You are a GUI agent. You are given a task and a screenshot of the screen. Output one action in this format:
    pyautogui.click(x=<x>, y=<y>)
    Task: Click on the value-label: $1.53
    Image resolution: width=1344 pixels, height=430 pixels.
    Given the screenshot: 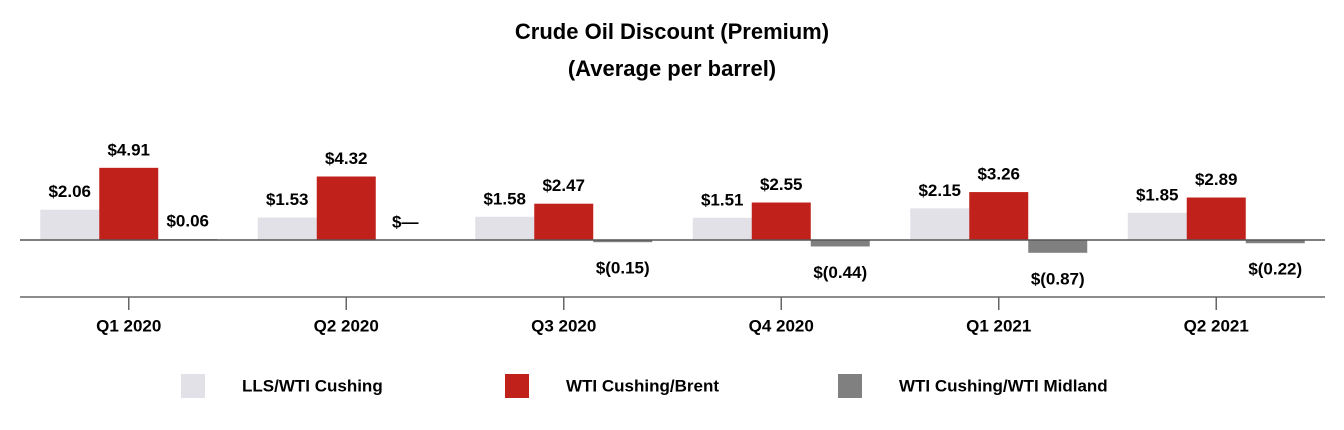 What is the action you would take?
    pyautogui.click(x=287, y=199)
    